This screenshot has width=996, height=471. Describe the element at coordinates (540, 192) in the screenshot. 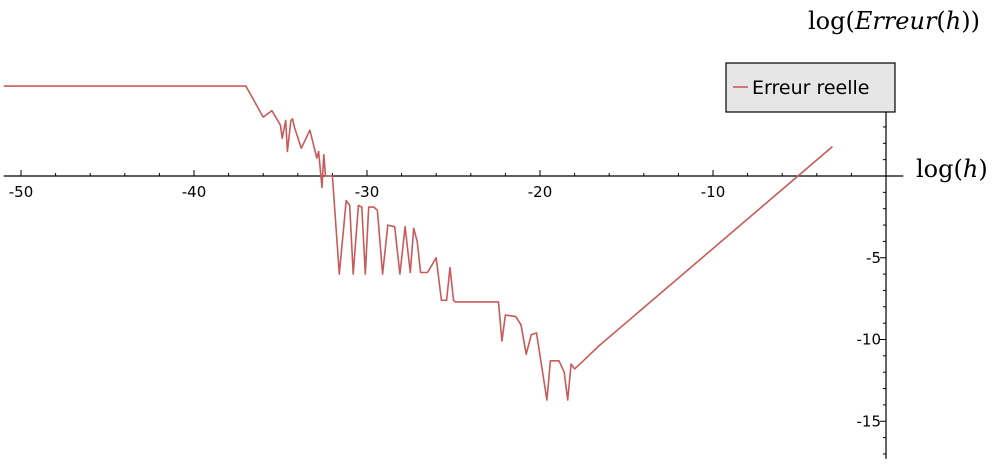

I see `x-tick-label: -20` at that location.